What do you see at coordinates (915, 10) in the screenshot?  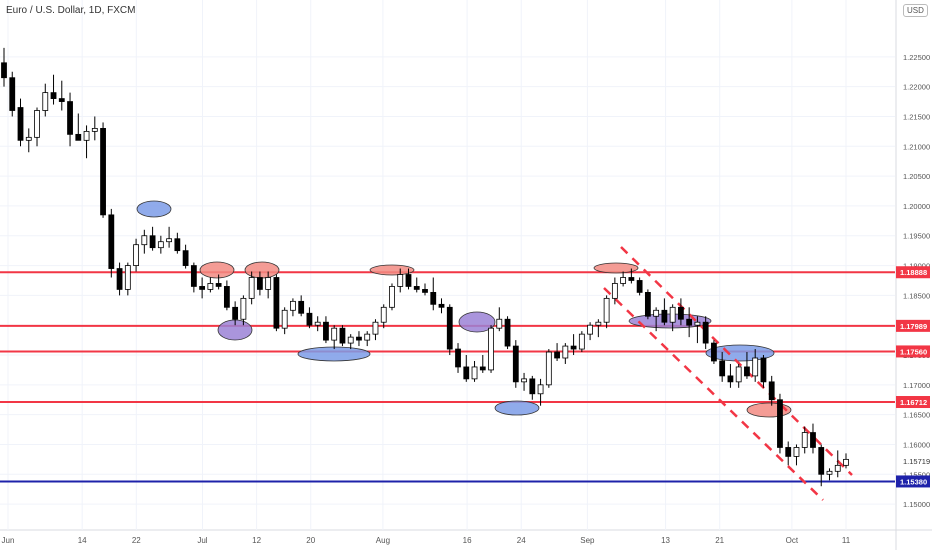 I see `currency-button: USD` at bounding box center [915, 10].